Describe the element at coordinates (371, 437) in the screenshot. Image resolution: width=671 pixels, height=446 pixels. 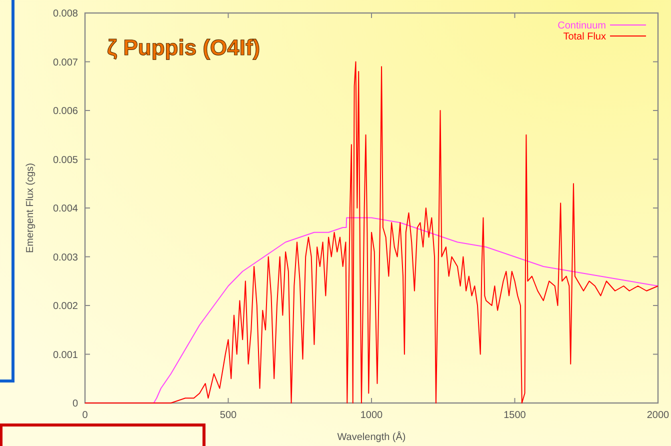
I see `x-axis-title: Wavelength (Å)` at that location.